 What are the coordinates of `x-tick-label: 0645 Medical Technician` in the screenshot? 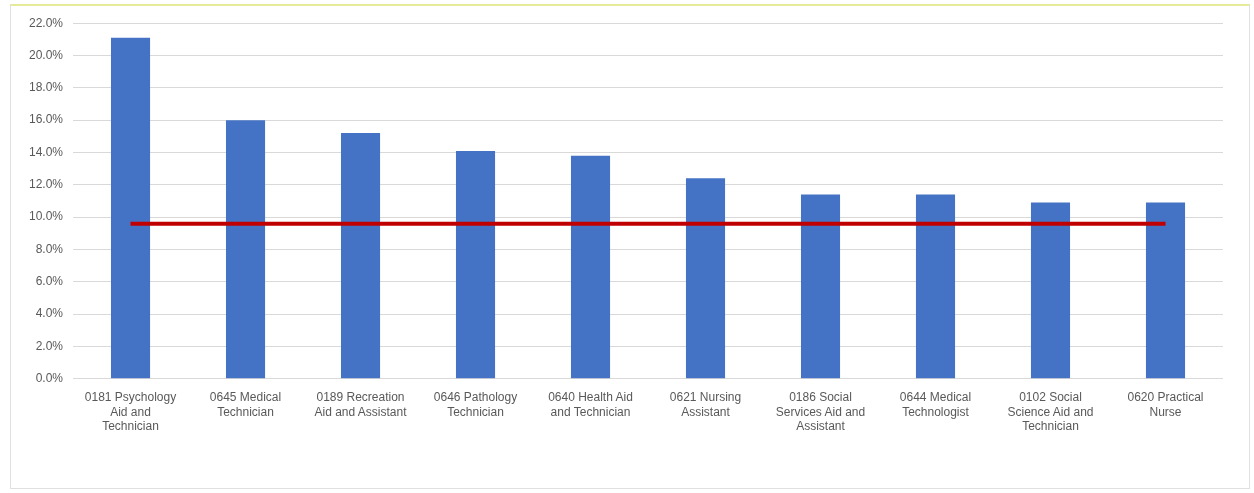 It's located at (245, 404).